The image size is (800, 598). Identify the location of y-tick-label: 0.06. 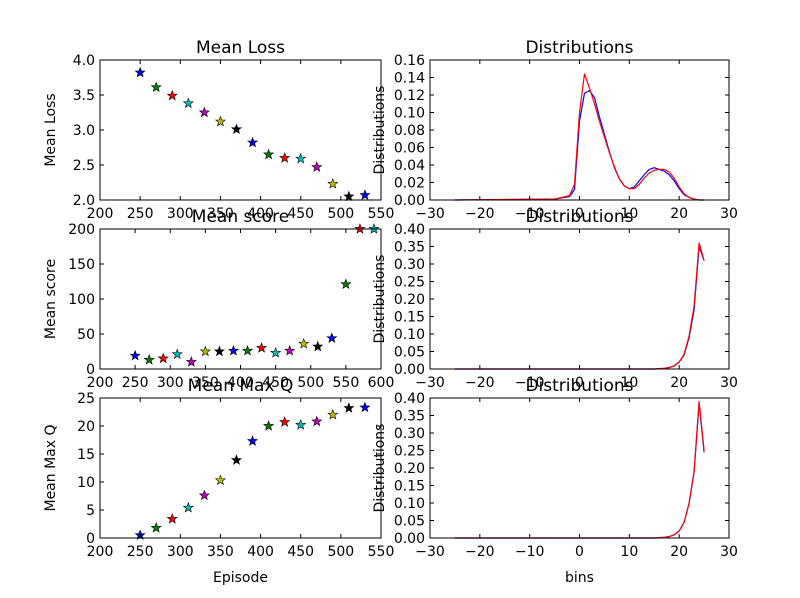
(409, 149).